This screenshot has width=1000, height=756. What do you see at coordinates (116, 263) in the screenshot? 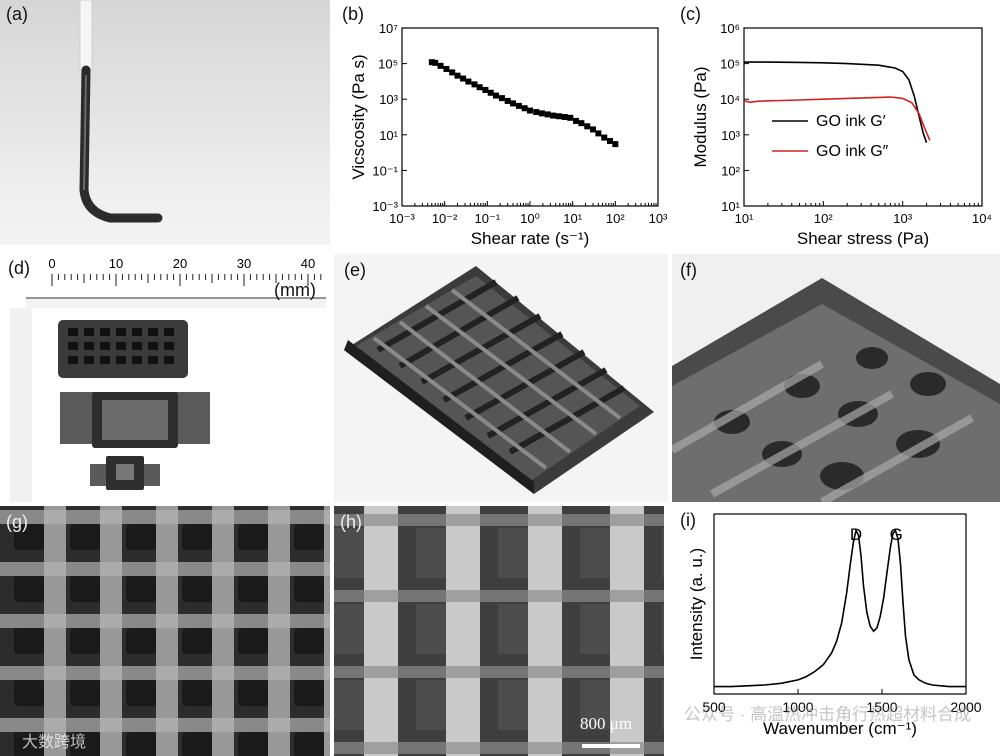
I see `ruler-tick-label: 10` at bounding box center [116, 263].